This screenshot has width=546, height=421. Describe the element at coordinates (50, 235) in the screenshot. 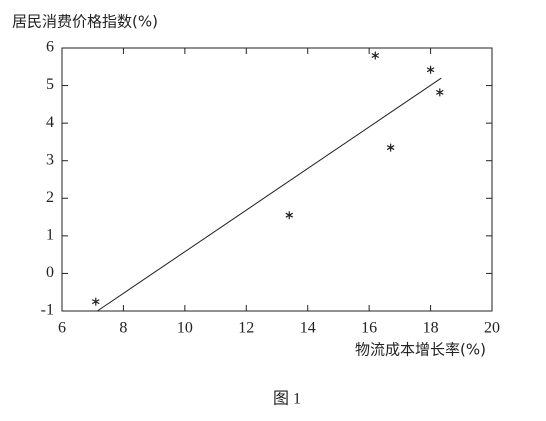

I see `y-tick-label: 1` at that location.